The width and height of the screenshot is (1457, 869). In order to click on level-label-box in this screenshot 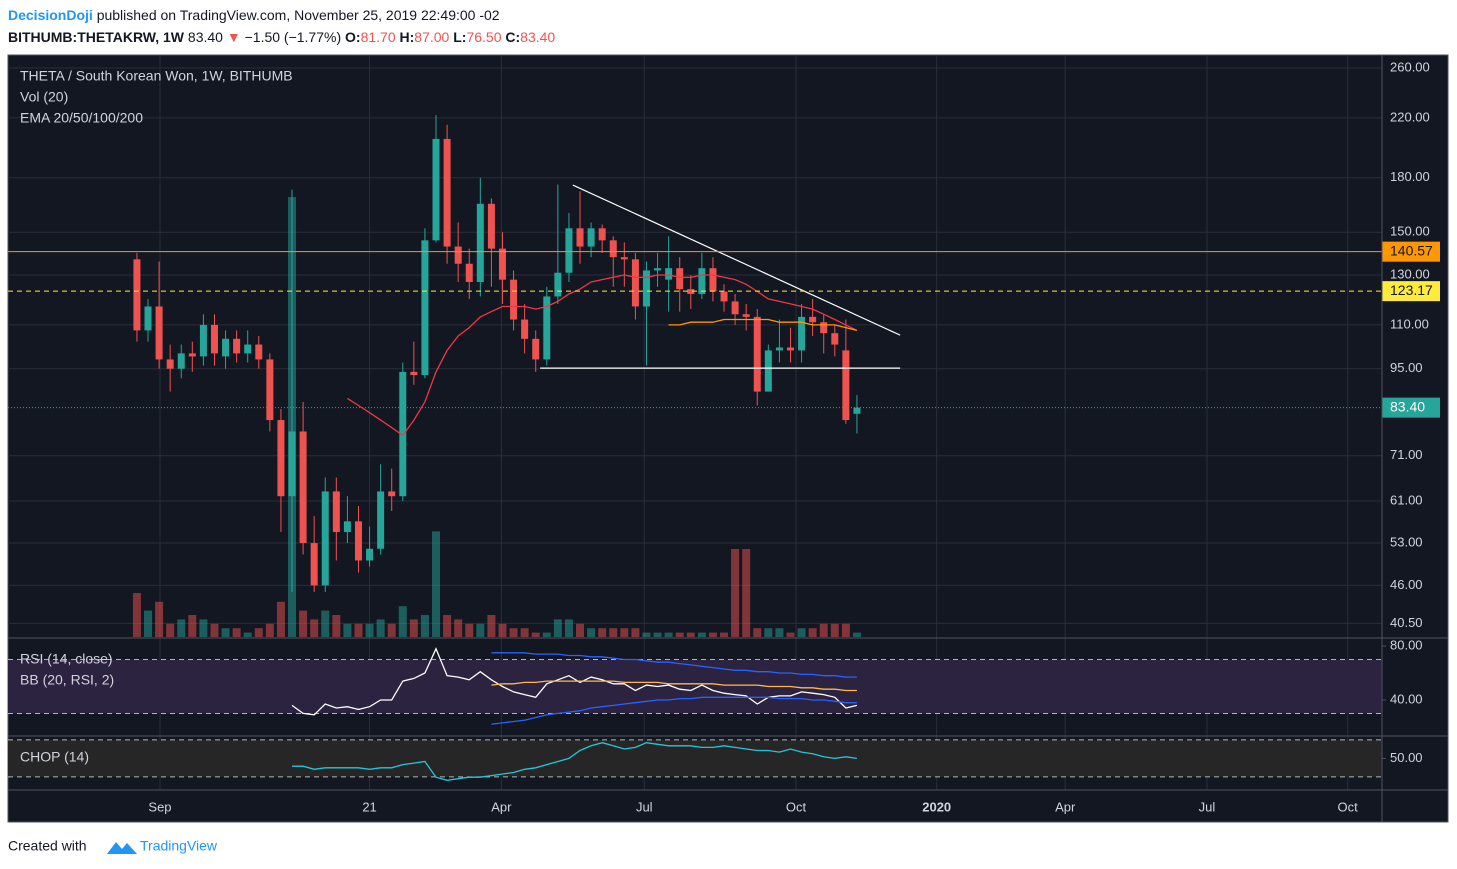, I will do `click(1411, 251)`.